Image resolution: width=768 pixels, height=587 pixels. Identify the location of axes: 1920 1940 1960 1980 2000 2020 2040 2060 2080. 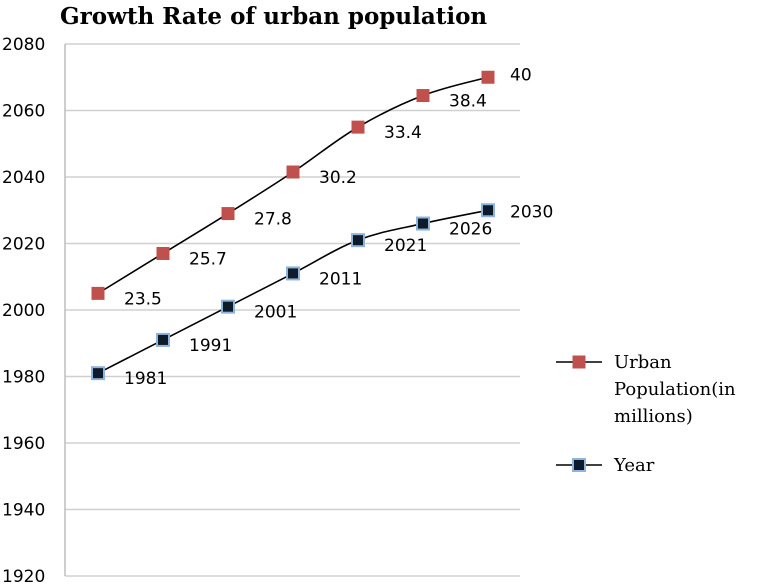
(34, 311).